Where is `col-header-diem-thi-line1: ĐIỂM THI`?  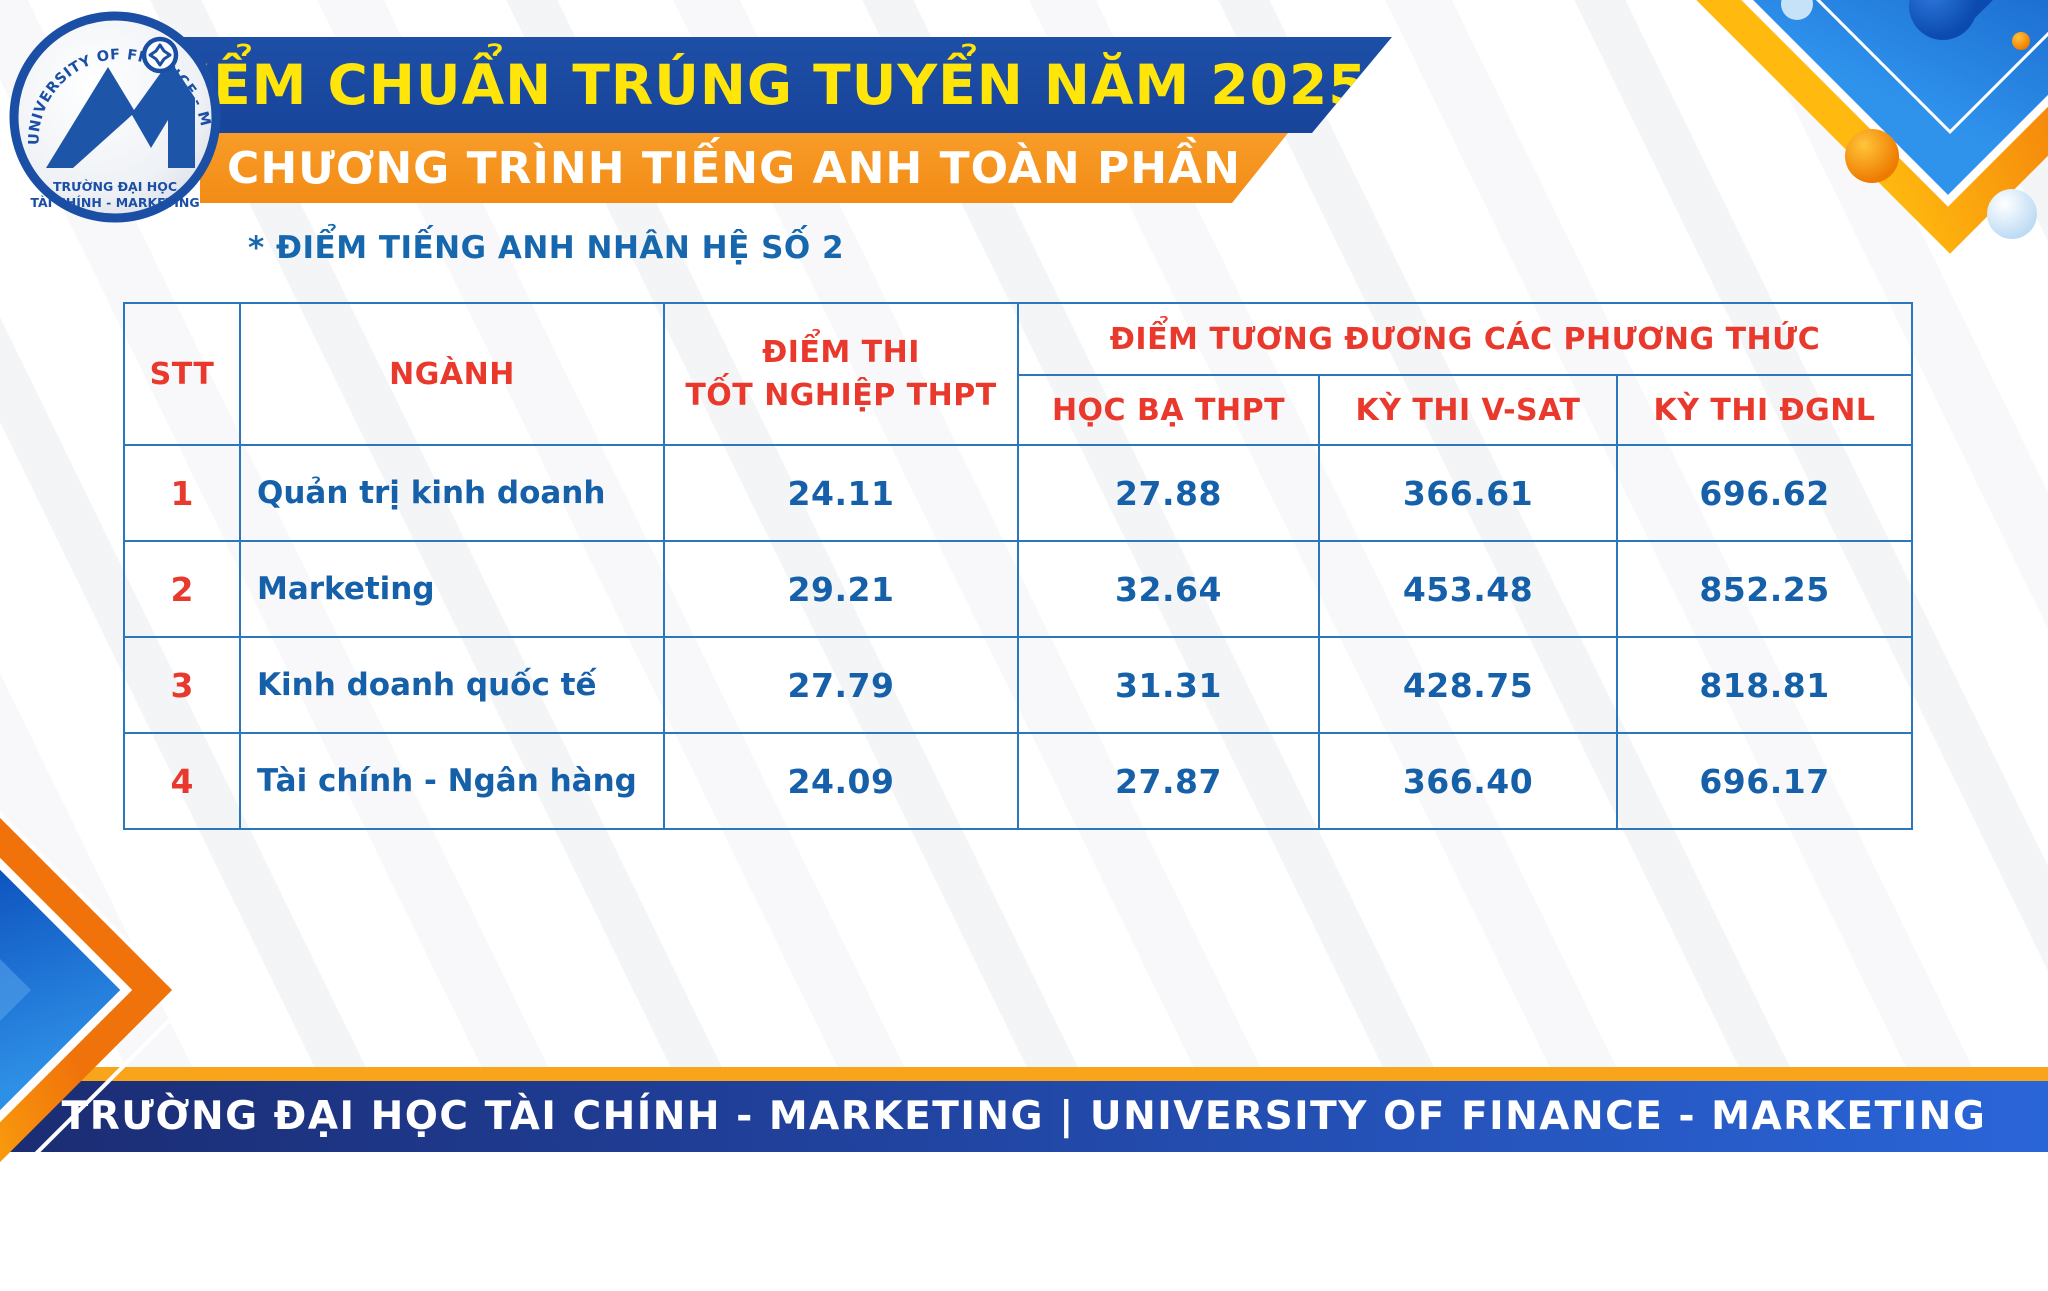 col-header-diem-thi-line1: ĐIỂM THI is located at coordinates (841, 352).